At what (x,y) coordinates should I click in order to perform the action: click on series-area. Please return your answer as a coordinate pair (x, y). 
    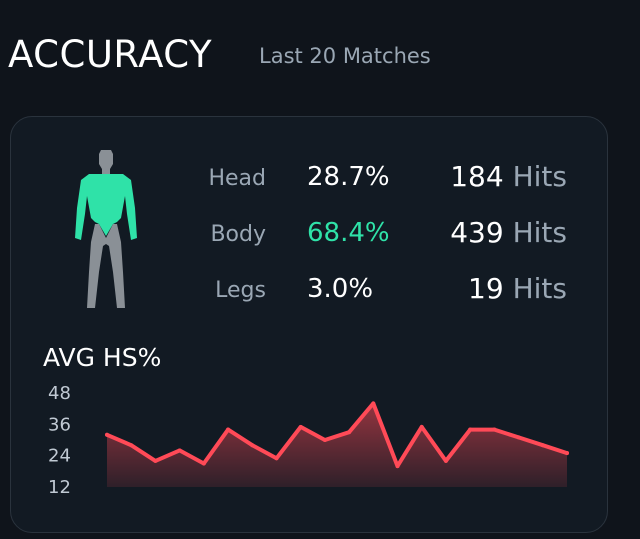
    Looking at the image, I should click on (337, 445).